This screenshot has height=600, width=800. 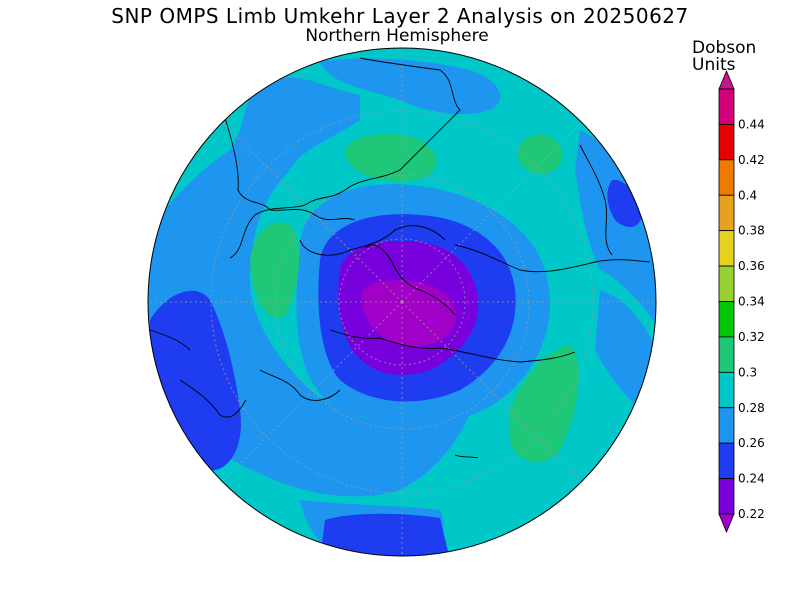 I want to click on field-band-0.26-east, so click(x=615, y=230).